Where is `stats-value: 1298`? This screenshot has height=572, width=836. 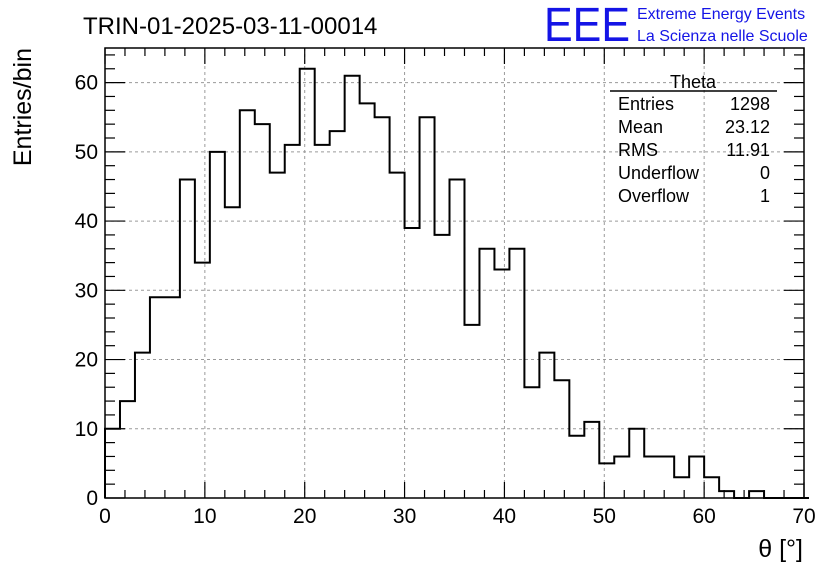 stats-value: 1298 is located at coordinates (750, 104).